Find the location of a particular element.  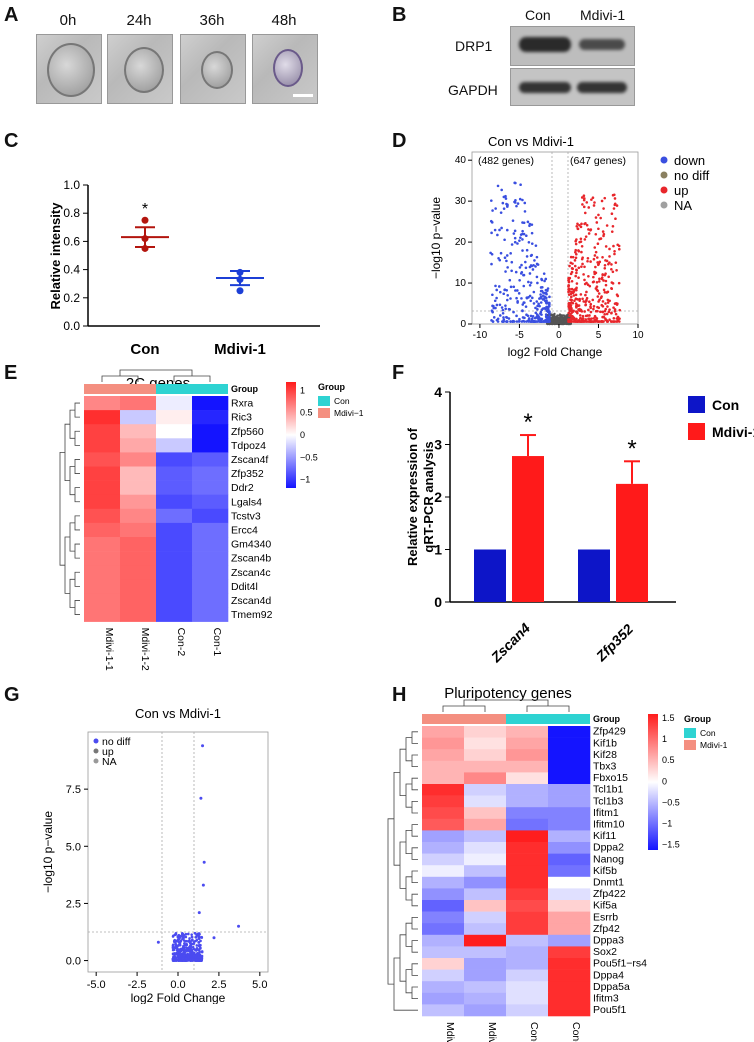

d-ytick-label: 10 is located at coordinates (461, 283).